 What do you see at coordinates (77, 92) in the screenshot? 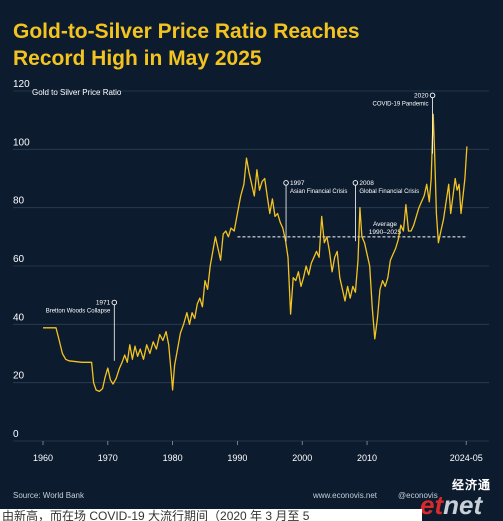
I see `y-axis-label: Gold to Silver Price Ratio` at bounding box center [77, 92].